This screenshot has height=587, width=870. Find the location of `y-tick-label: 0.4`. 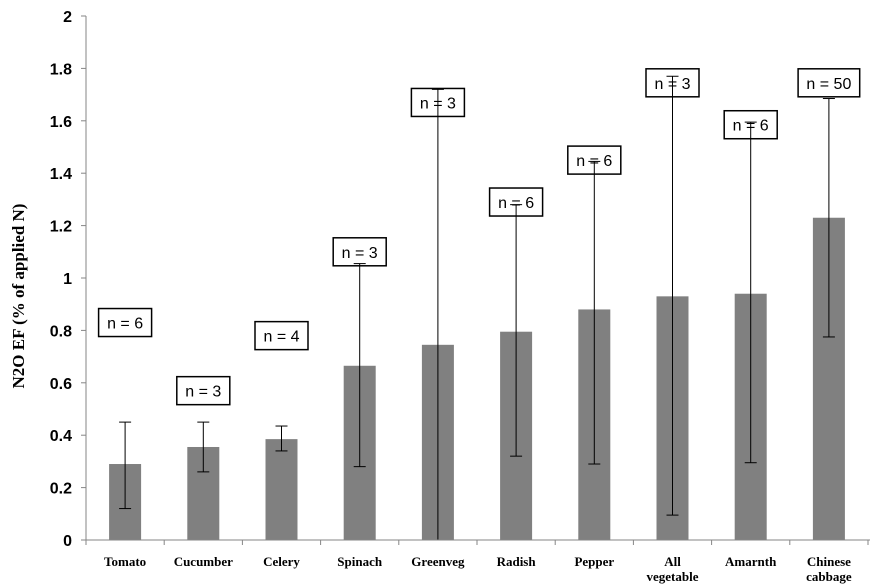

y-tick-label: 0.4 is located at coordinates (61, 436).